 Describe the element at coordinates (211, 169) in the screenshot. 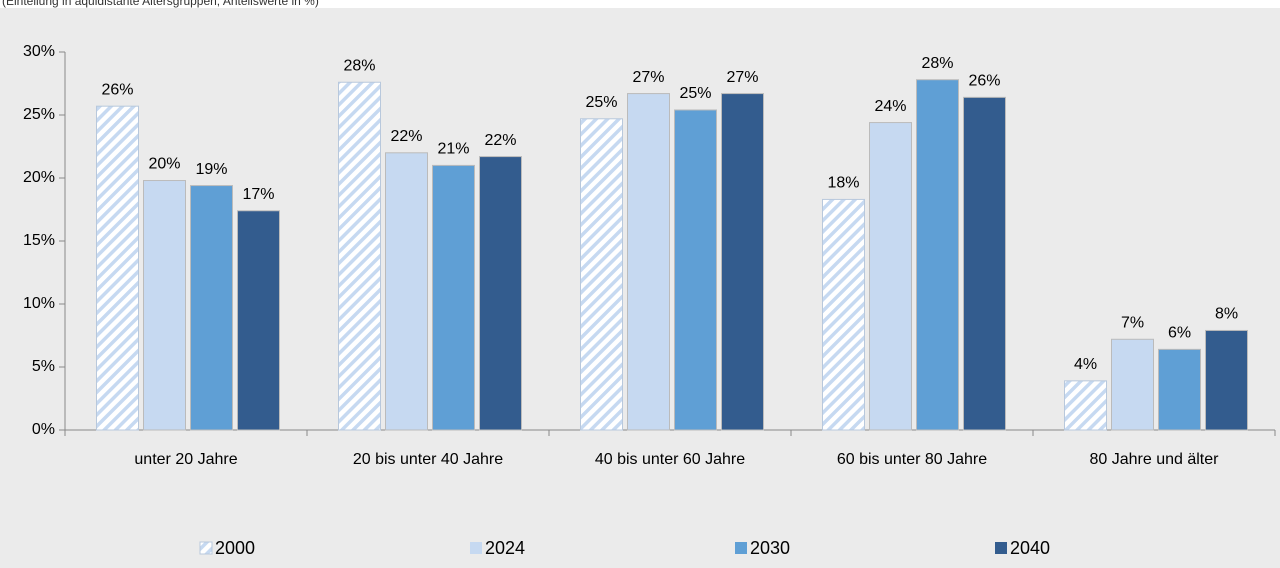

I see `value-label: 19%` at that location.